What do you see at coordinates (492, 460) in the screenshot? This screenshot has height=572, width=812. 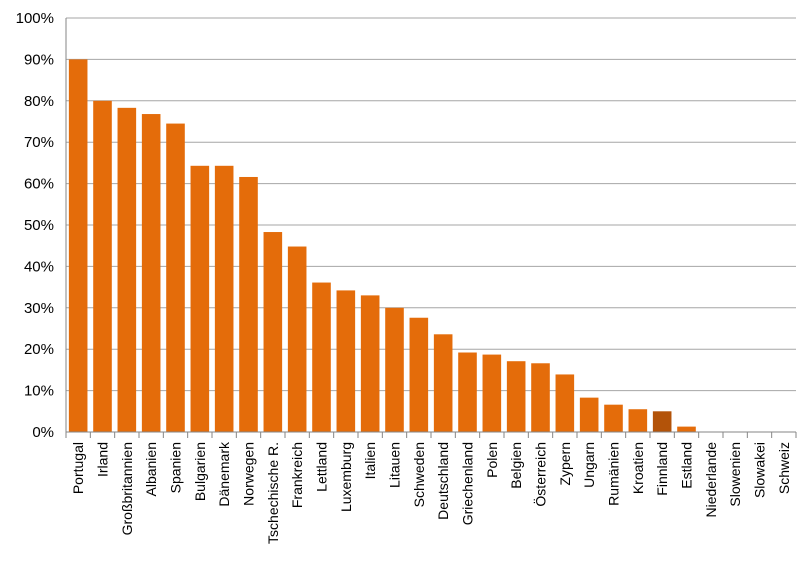 I see `x-category-label-18: Polen` at bounding box center [492, 460].